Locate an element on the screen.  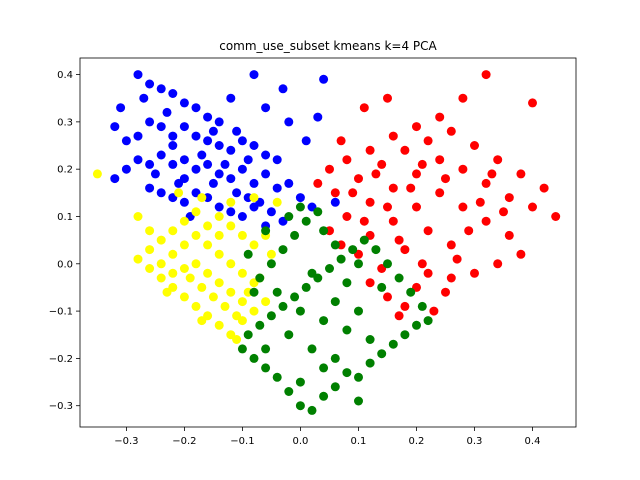
x-tick-label: 0.2 is located at coordinates (417, 441).